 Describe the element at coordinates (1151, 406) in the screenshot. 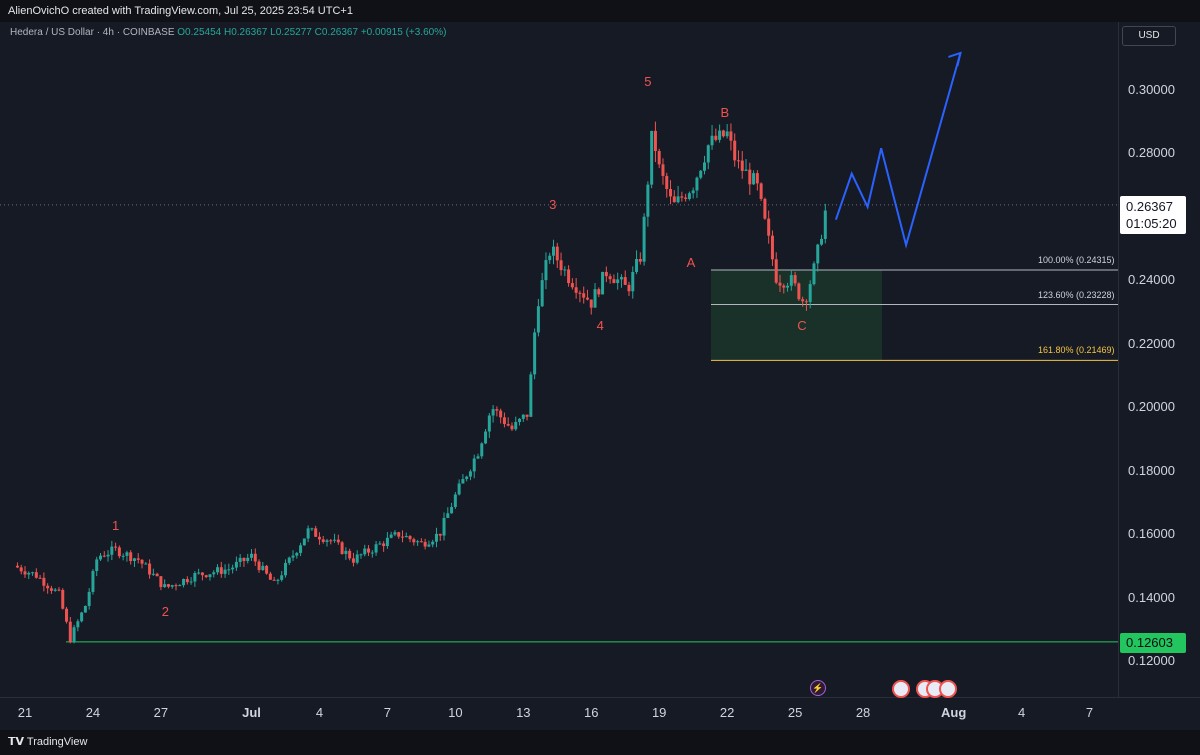

I see `price-tick-label: 0.20000` at that location.